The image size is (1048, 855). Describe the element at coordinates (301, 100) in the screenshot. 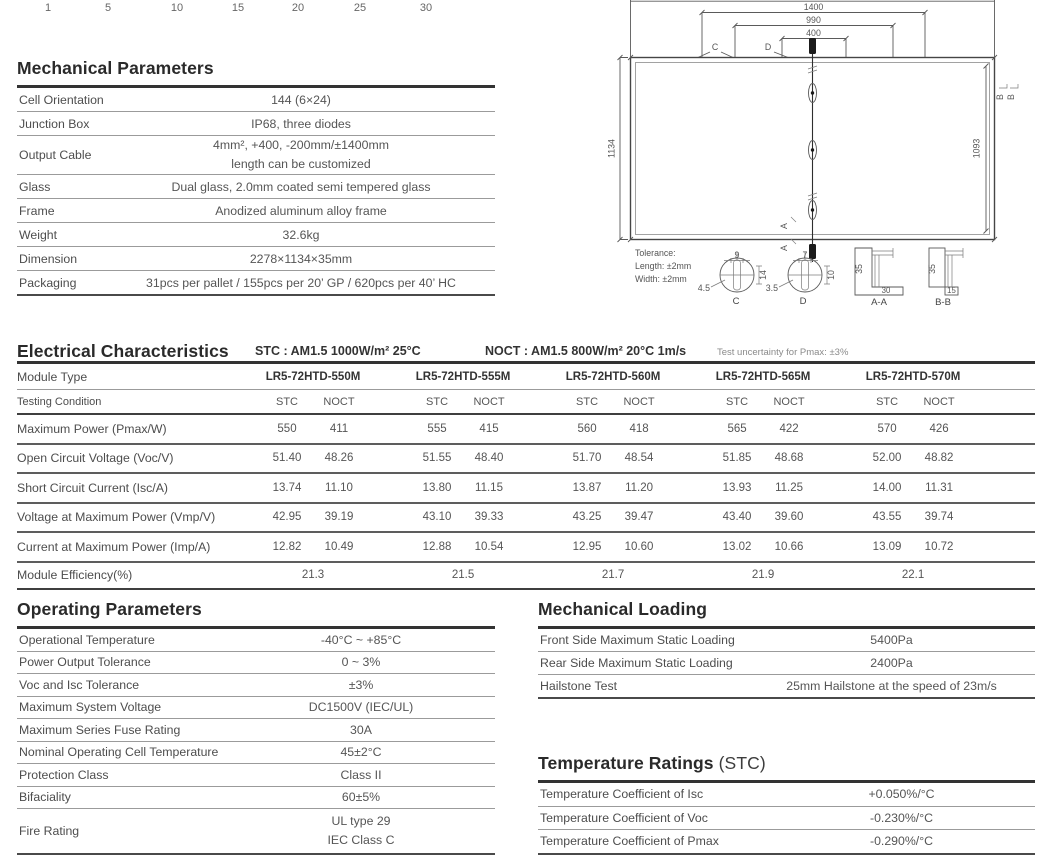

I see `row-value: 144 (6×24)` at that location.